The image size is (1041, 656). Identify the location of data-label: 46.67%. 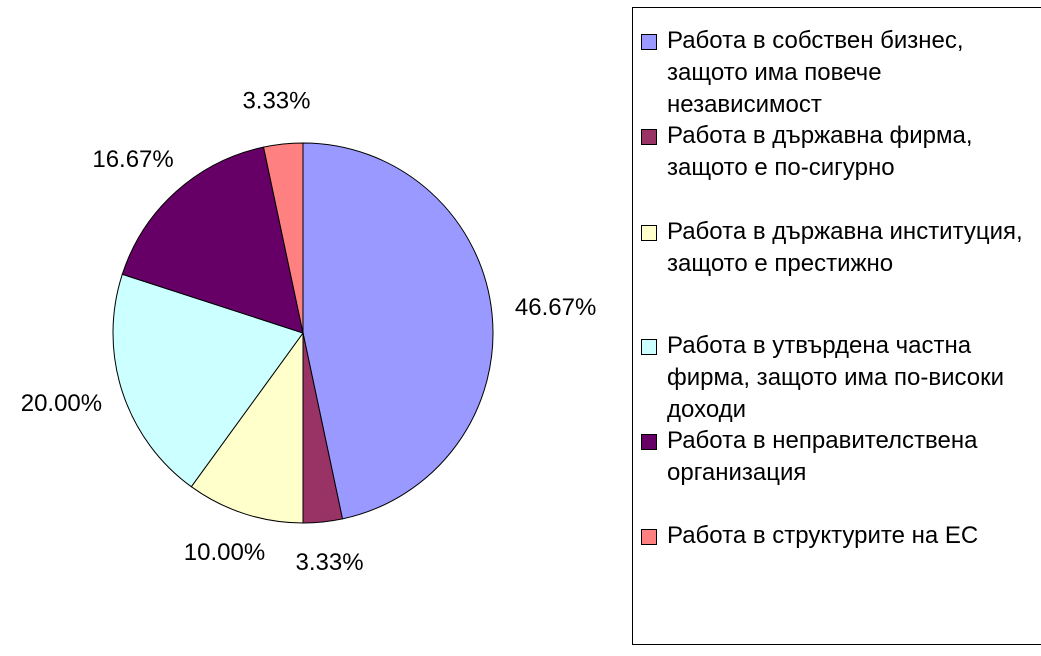
(555, 307).